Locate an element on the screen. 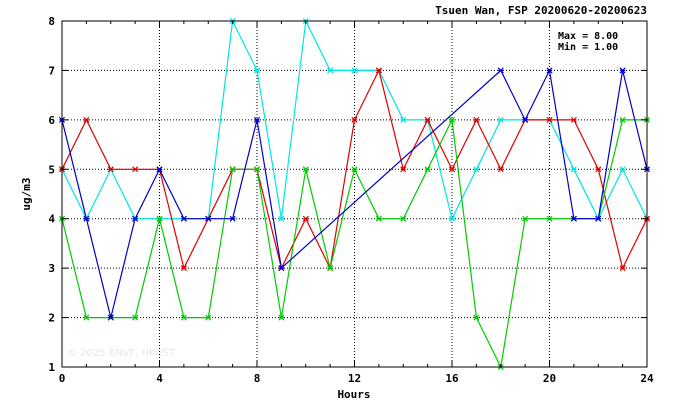 Image resolution: width=674 pixels, height=409 pixels. x-tick-label: 24 is located at coordinates (647, 378).